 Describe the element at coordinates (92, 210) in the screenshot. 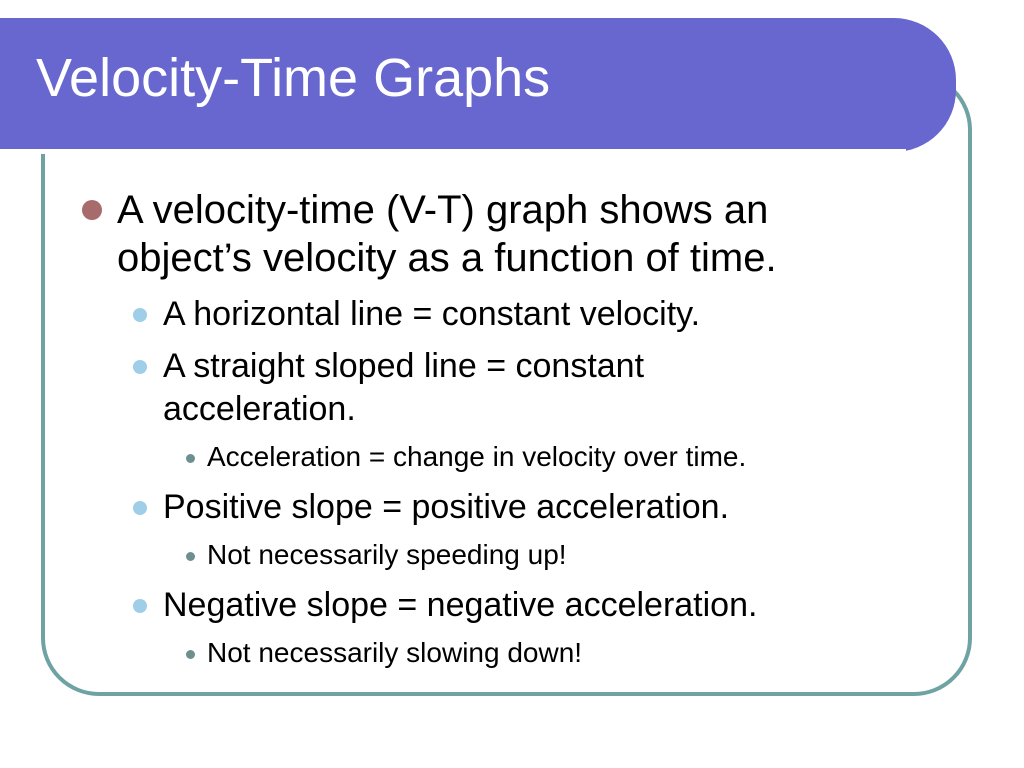

I see `bullet-dot-level1` at that location.